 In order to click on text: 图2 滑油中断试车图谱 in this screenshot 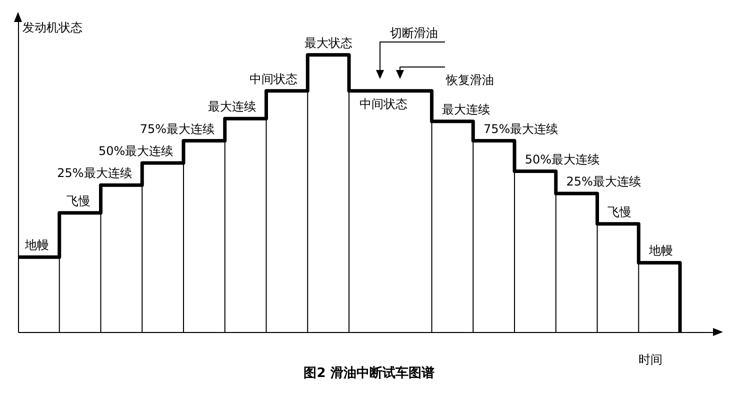, I will do `click(369, 373)`.